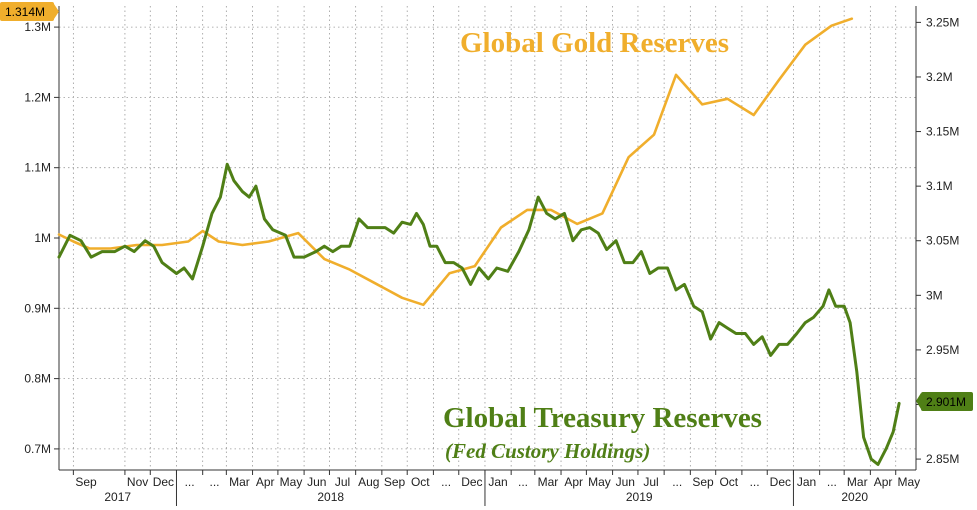 This screenshot has width=977, height=510. What do you see at coordinates (942, 459) in the screenshot?
I see `right-tick-label: 2.85M` at bounding box center [942, 459].